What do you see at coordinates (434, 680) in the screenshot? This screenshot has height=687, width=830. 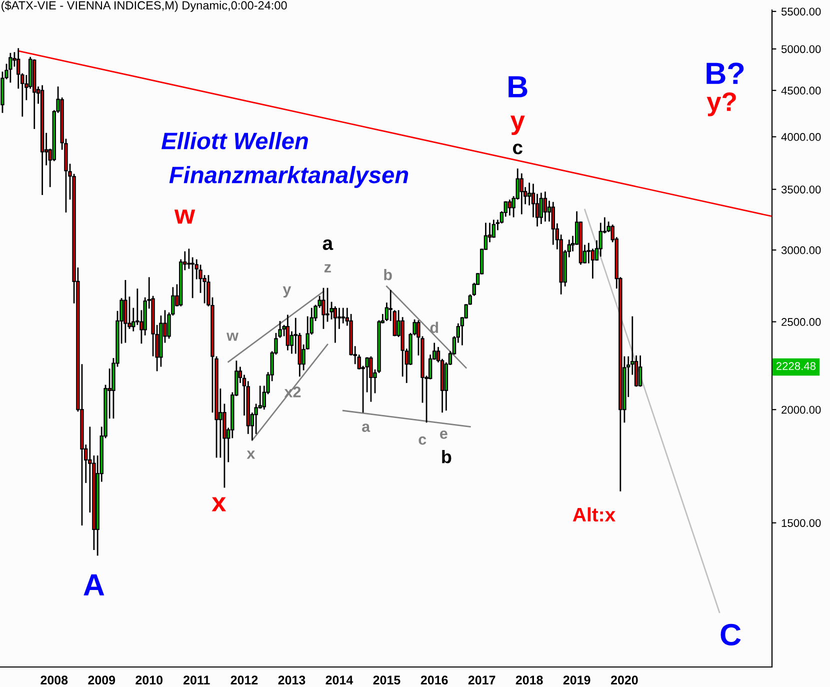 I see `x-tick-label: 2016` at bounding box center [434, 680].